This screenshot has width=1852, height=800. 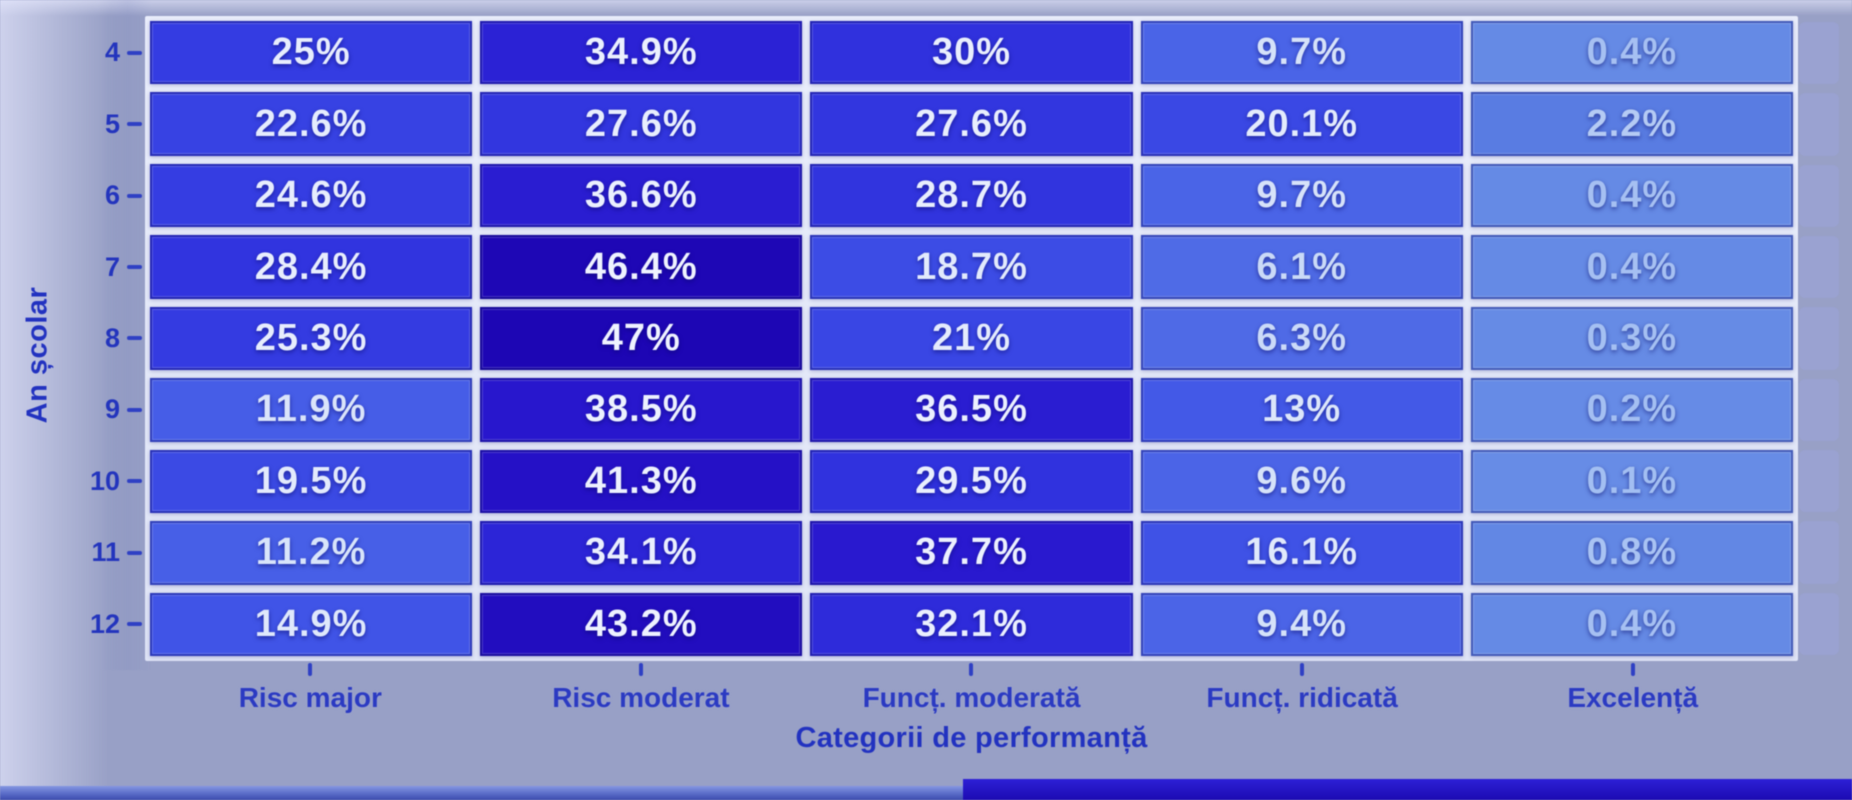 I want to click on heatmap-cell: 25%, so click(x=311, y=53).